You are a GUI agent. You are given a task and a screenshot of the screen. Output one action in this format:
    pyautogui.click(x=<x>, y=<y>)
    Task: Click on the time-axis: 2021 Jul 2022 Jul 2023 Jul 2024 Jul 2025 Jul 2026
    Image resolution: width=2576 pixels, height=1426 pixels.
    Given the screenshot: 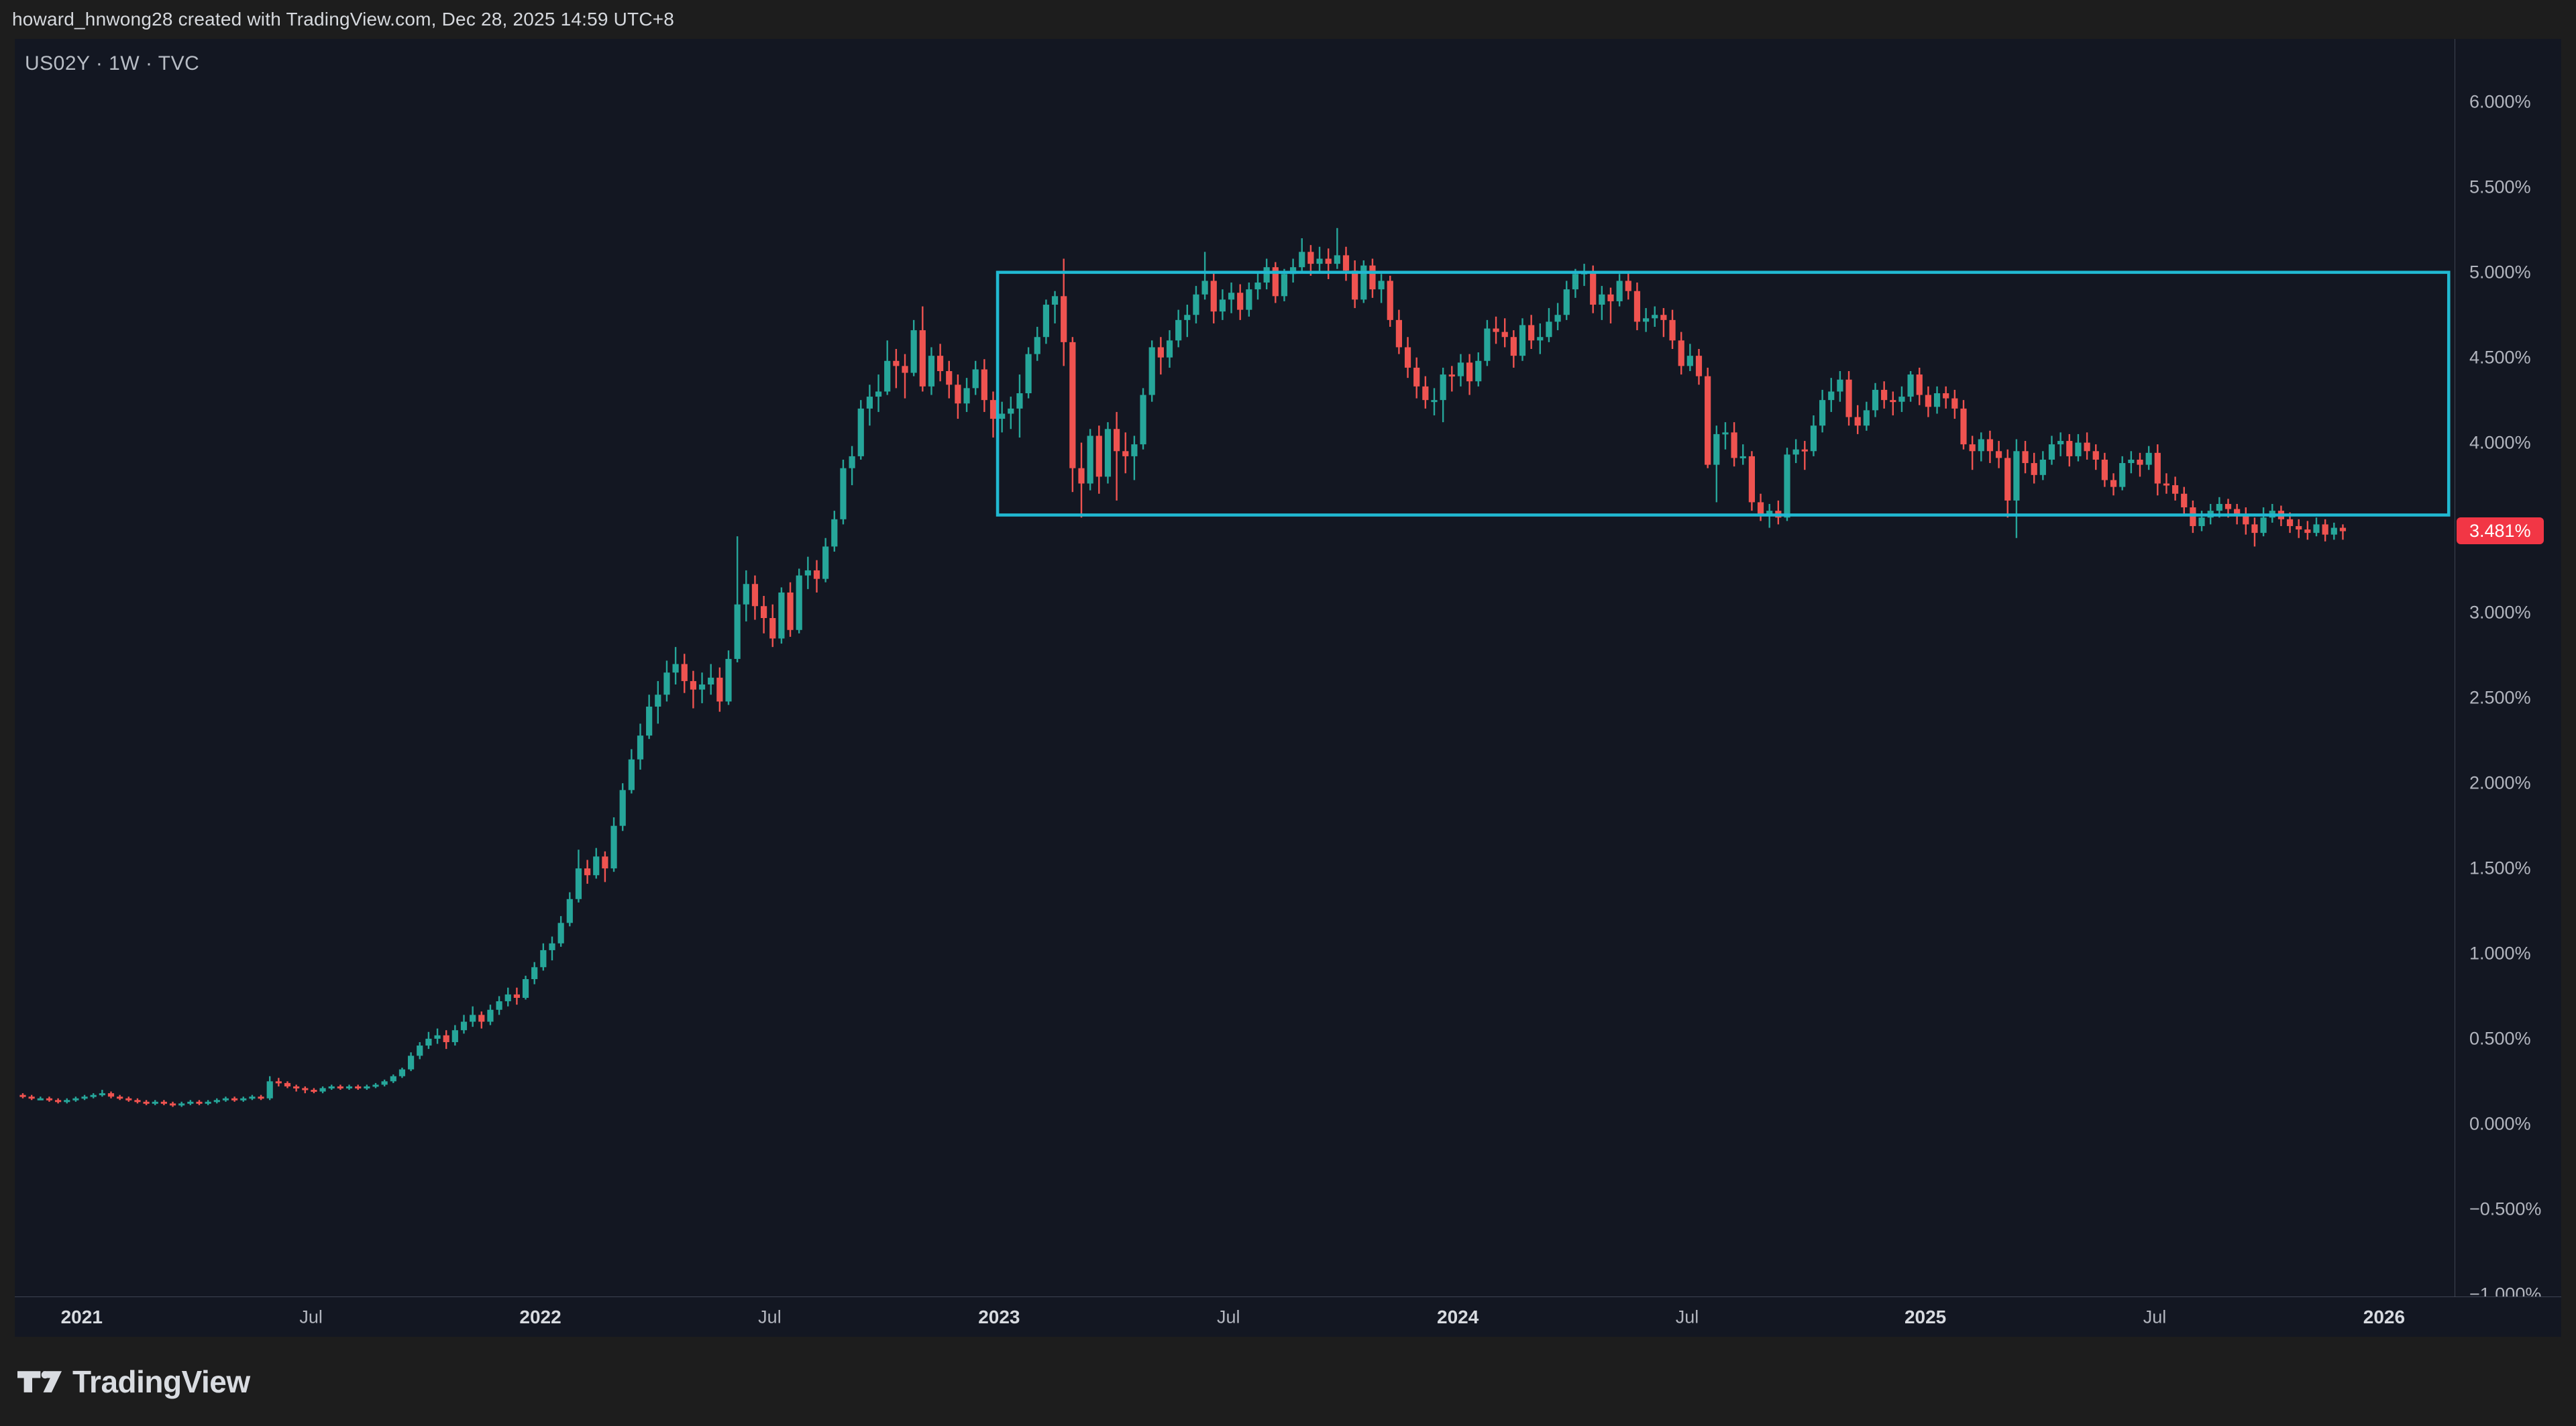 What is the action you would take?
    pyautogui.click(x=1288, y=1316)
    